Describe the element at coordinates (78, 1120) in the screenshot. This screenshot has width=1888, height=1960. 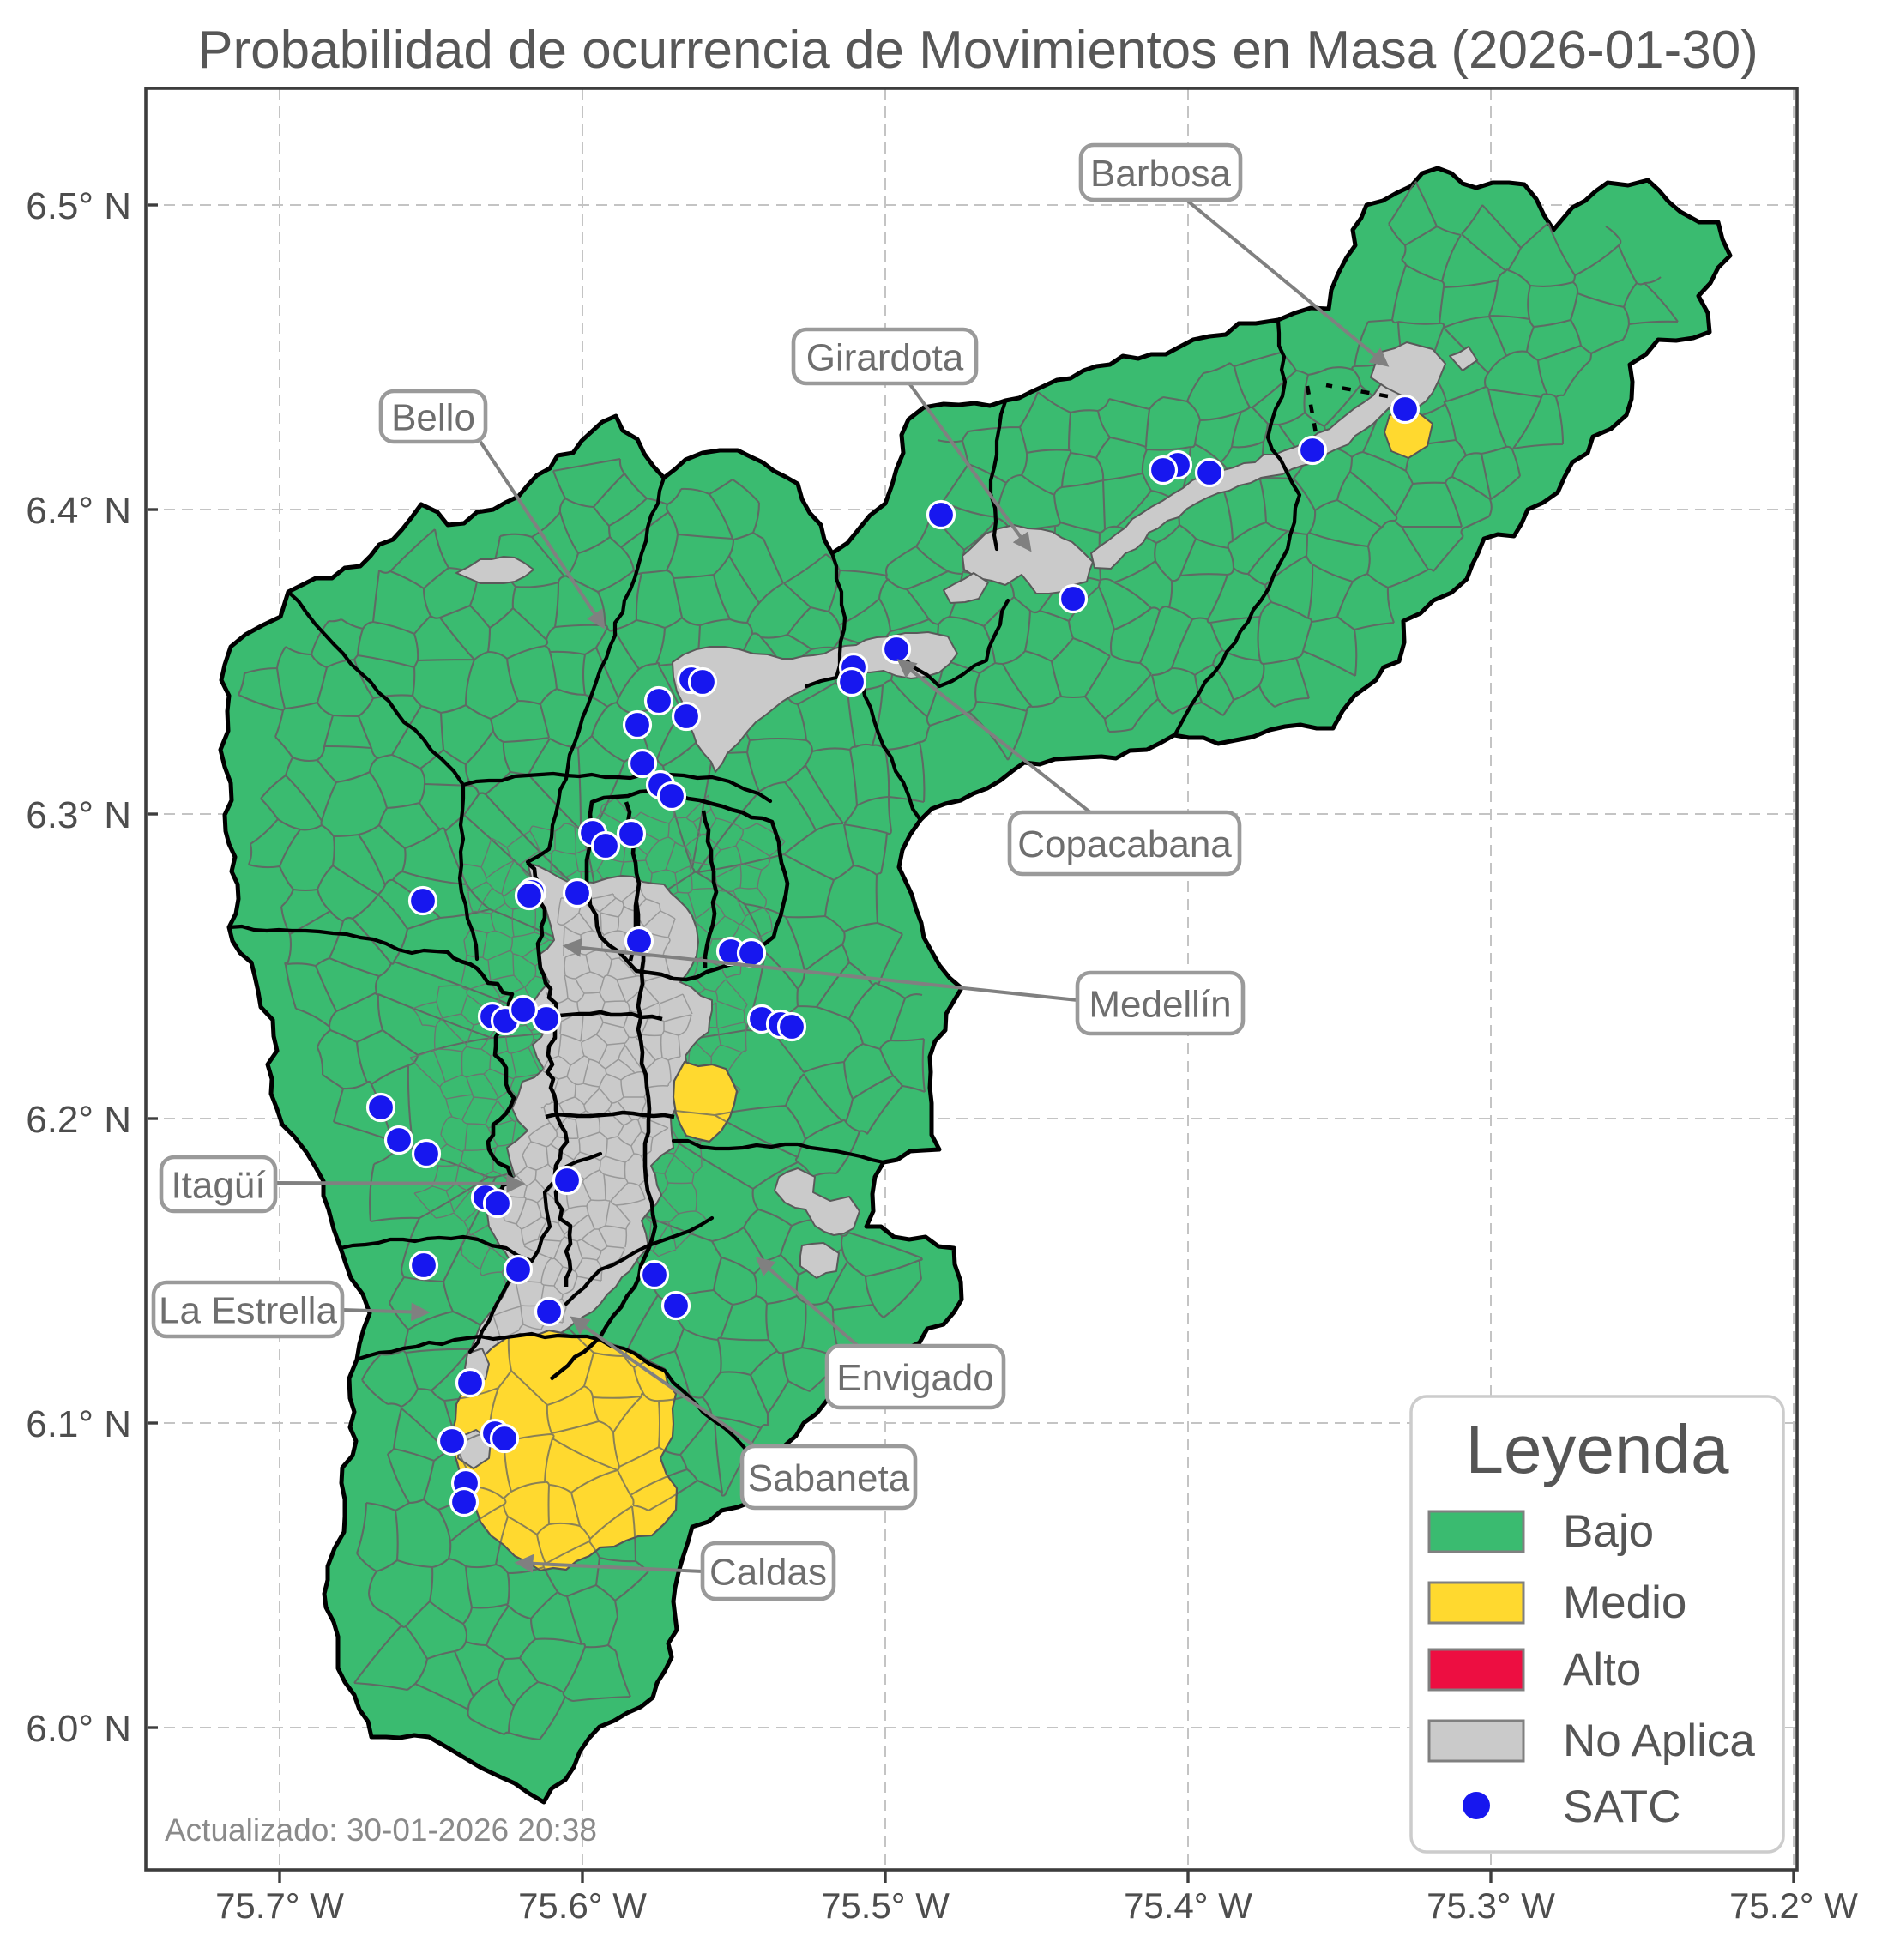
I see `svg-text: 6.2° N` at that location.